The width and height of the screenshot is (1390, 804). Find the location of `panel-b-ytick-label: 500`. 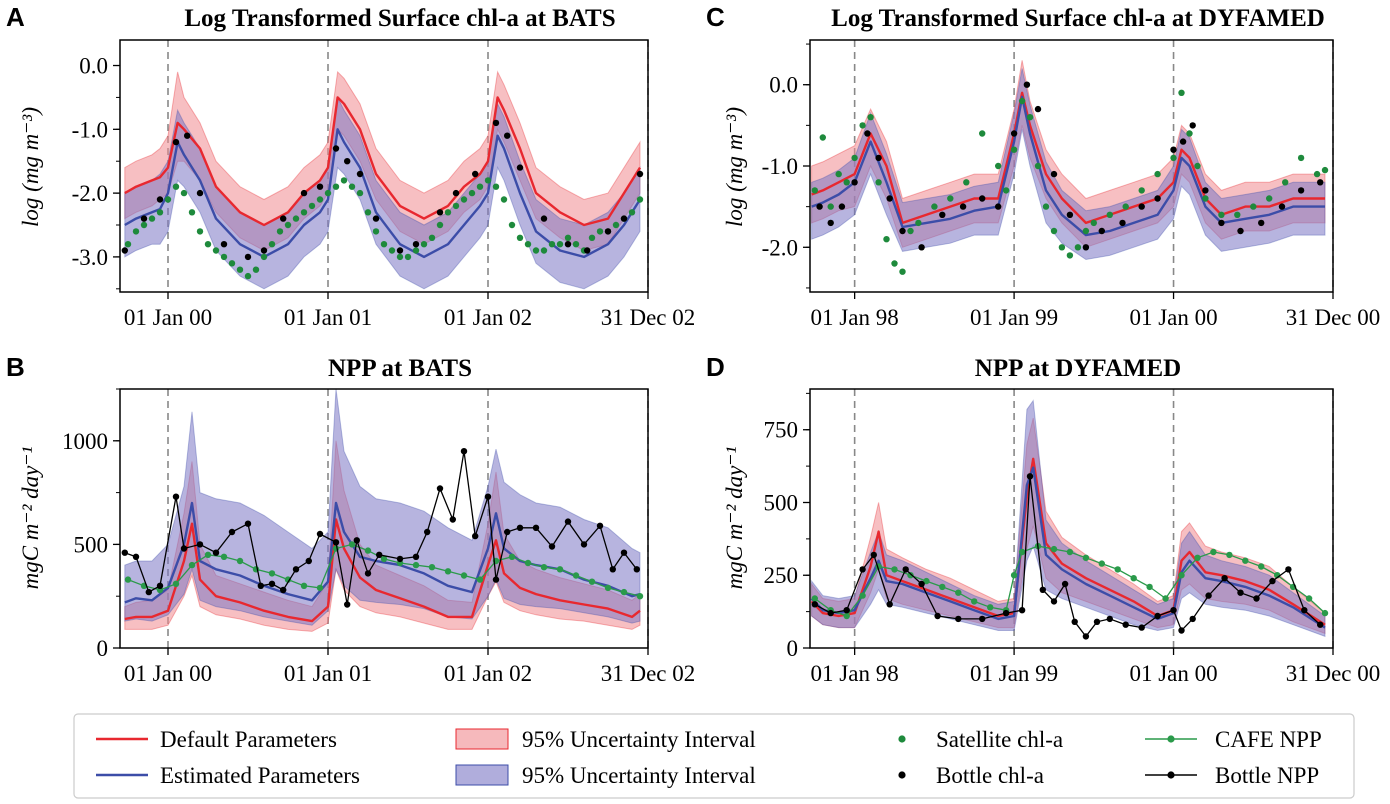

panel-b-ytick-label: 500 is located at coordinates (91, 544).